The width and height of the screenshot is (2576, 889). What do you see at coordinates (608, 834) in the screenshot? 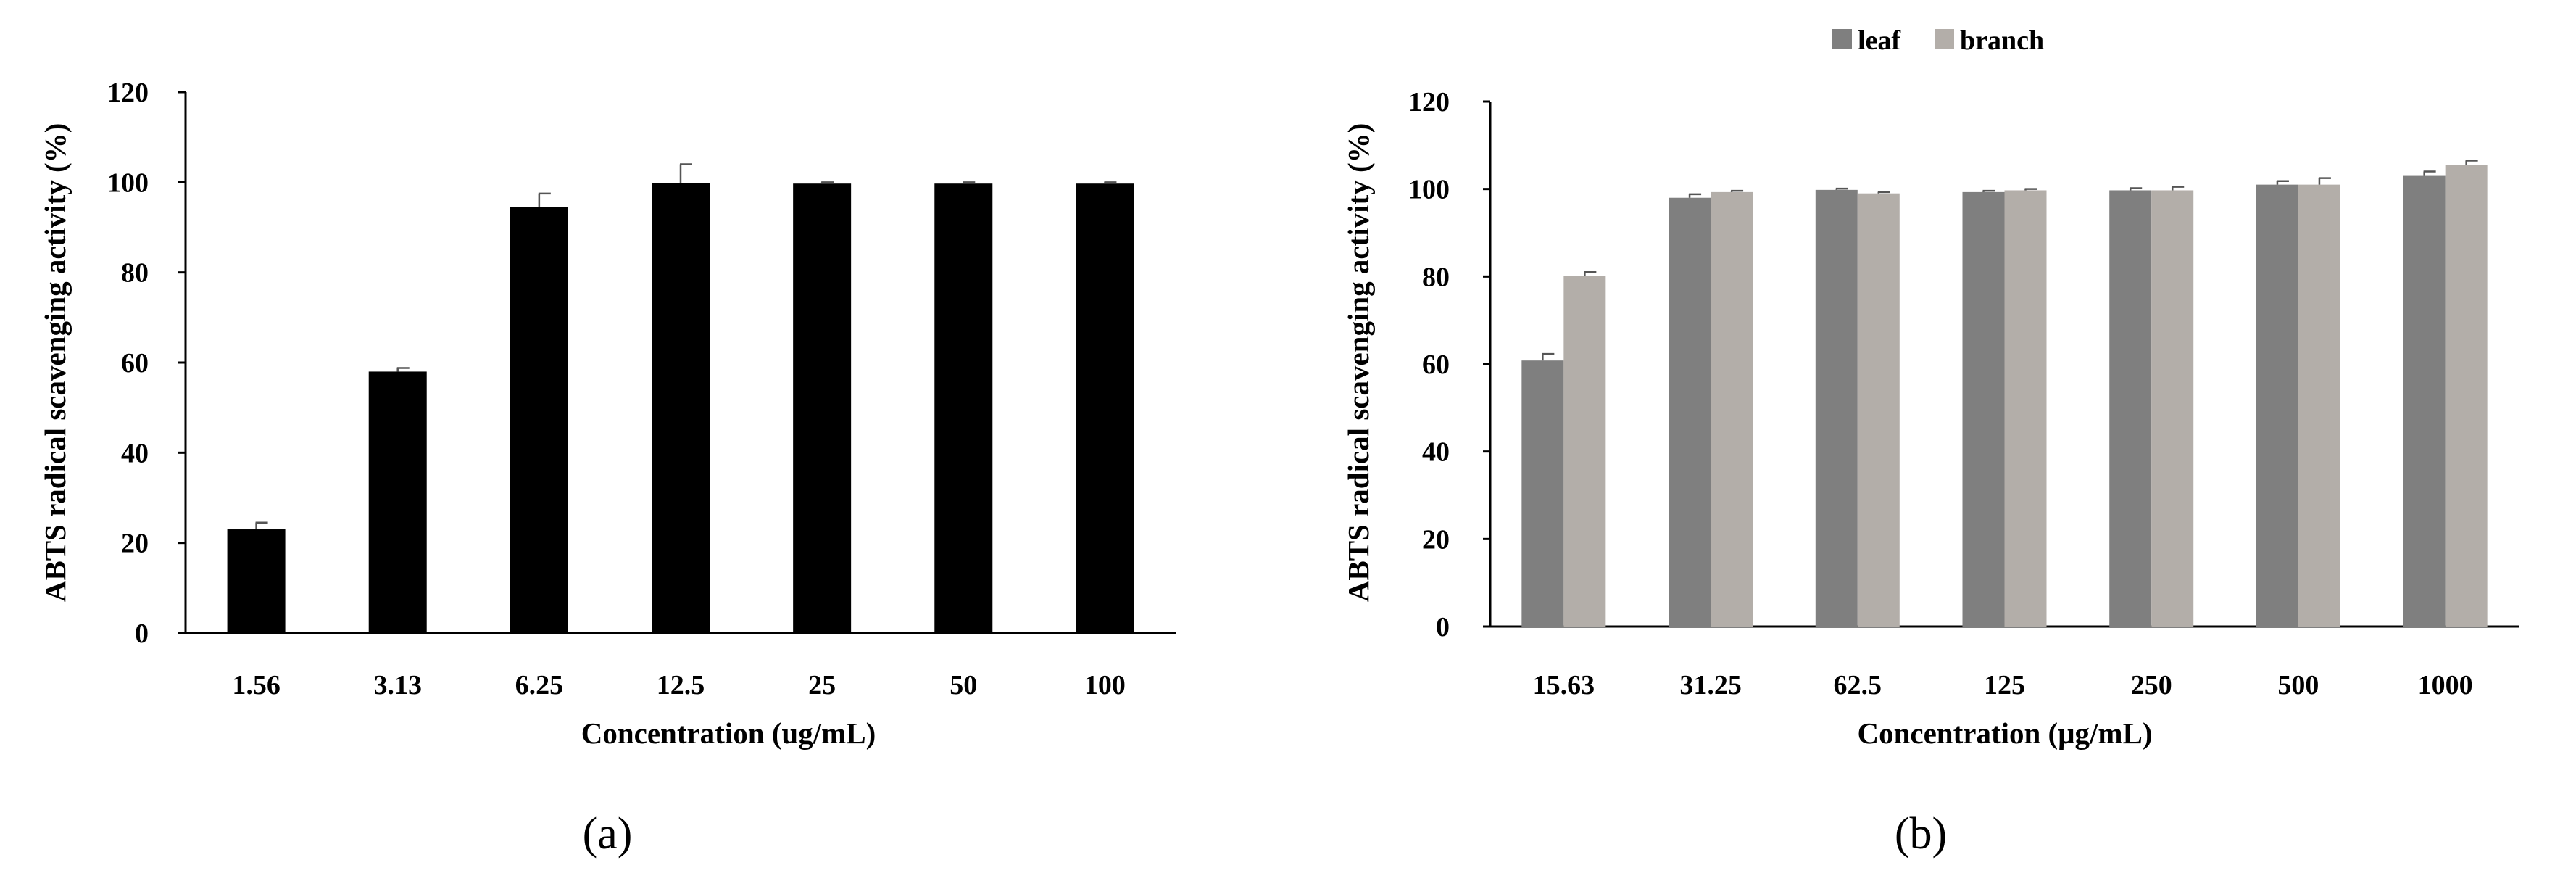
I see `panel-label-a: (a)` at bounding box center [608, 834].